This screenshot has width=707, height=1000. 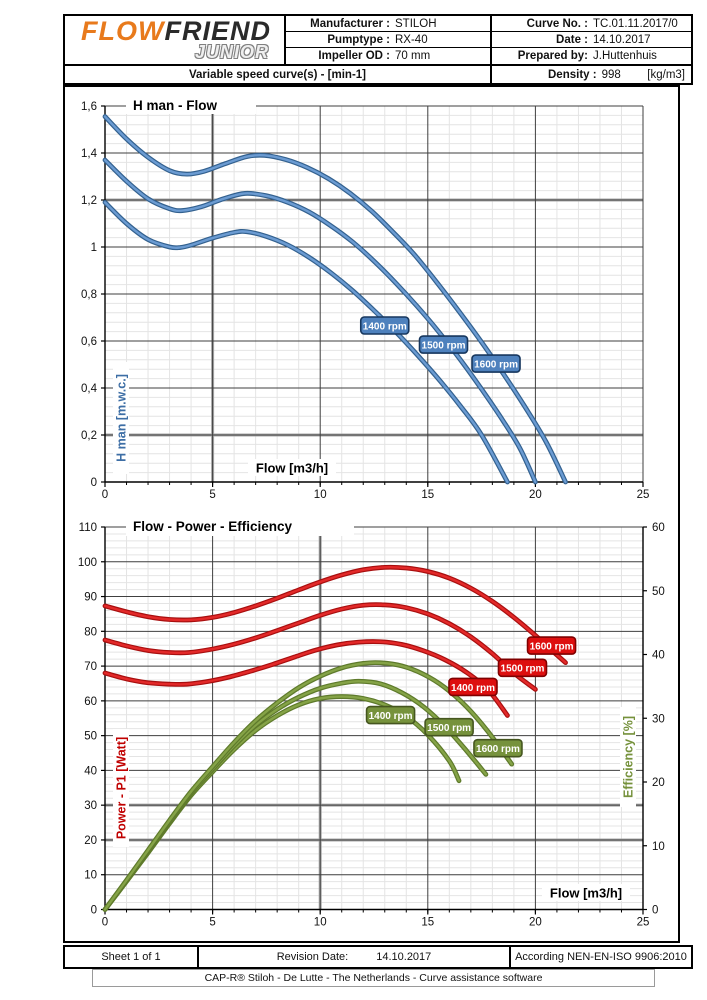 What do you see at coordinates (131, 957) in the screenshot?
I see `sheet-number: Sheet 1 of 1` at bounding box center [131, 957].